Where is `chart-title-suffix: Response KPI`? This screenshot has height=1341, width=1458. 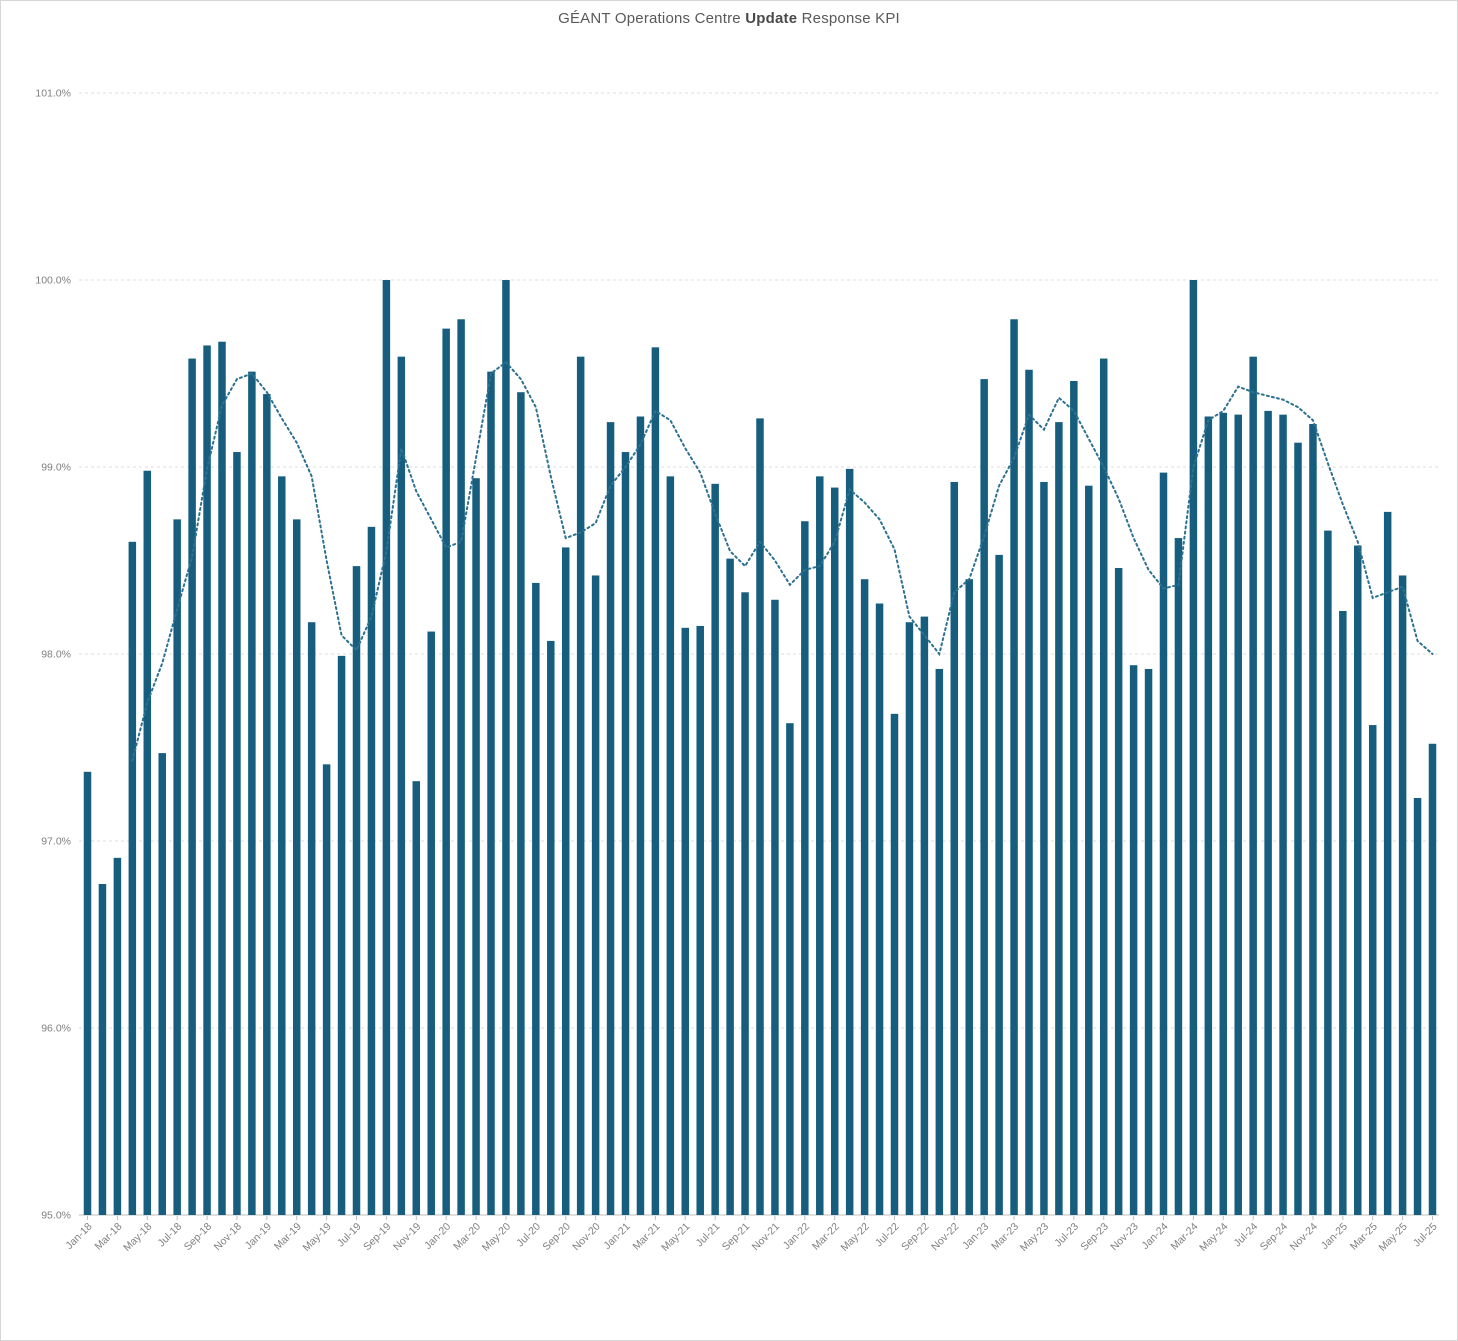 chart-title-suffix: Response KPI is located at coordinates (848, 18).